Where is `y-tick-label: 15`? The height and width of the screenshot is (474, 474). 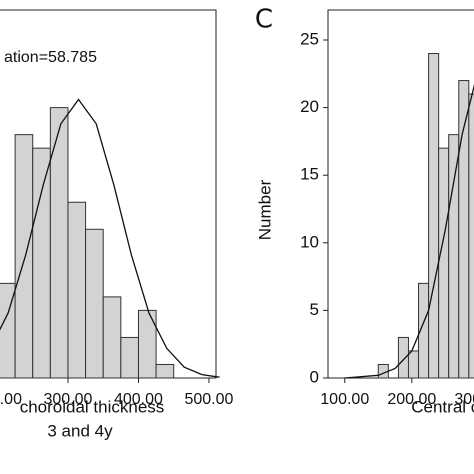
y-tick-label: 15 is located at coordinates (309, 174).